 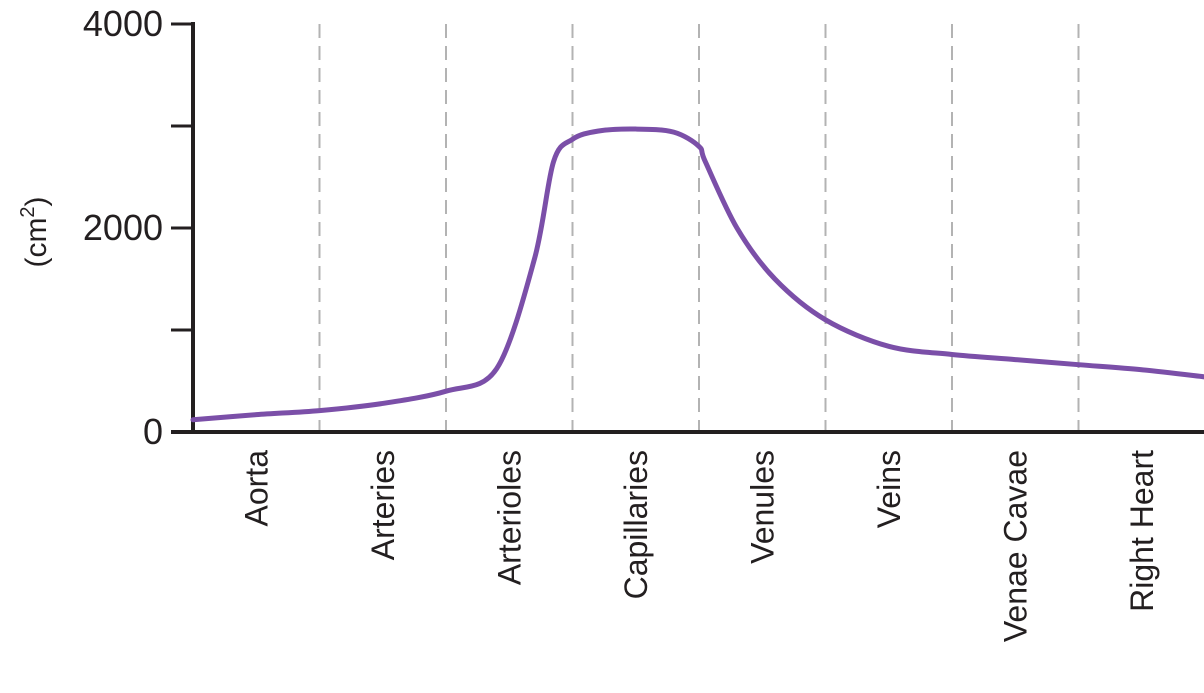 I want to click on y-axis-label: (cm2), so click(x=35, y=231).